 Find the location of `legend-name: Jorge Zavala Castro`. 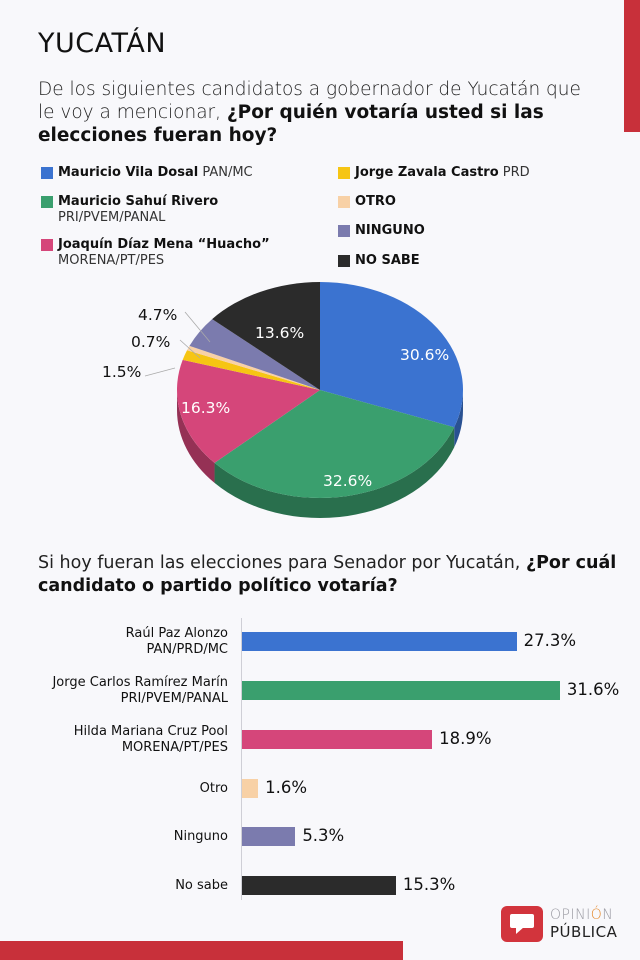

legend-name: Jorge Zavala Castro is located at coordinates (427, 172).